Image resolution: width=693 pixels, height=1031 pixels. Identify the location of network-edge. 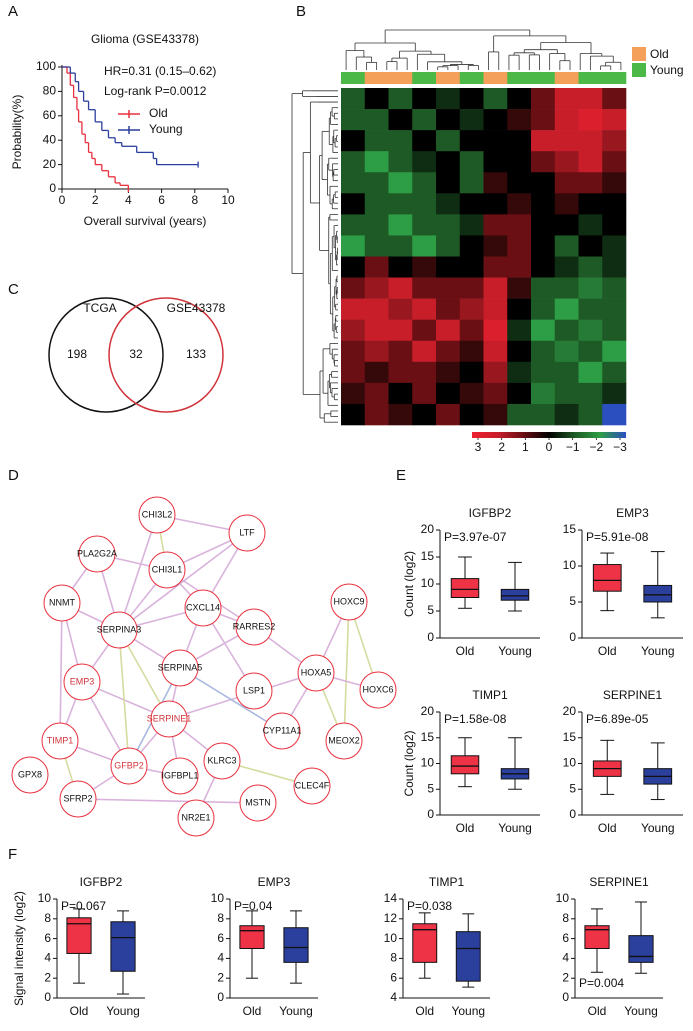
(168, 801).